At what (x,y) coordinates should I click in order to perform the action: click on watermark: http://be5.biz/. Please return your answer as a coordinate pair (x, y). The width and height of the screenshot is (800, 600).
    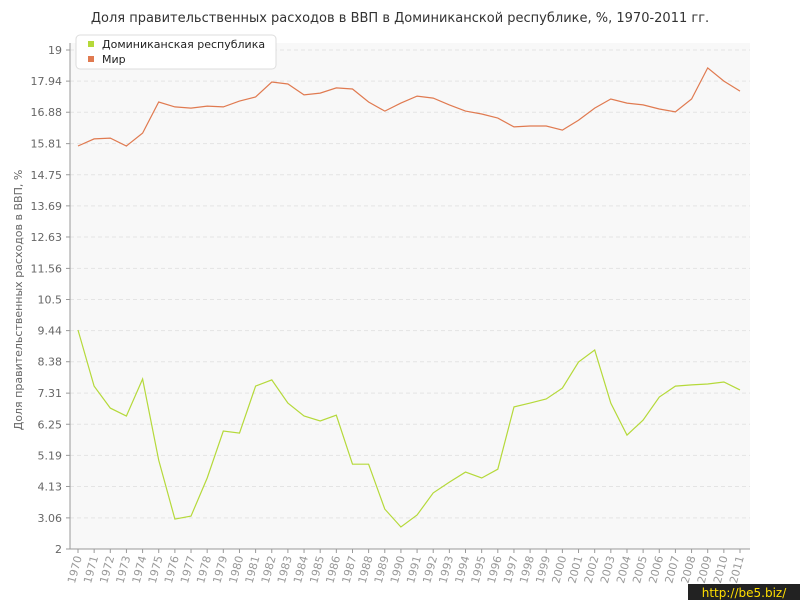
    Looking at the image, I should click on (744, 593).